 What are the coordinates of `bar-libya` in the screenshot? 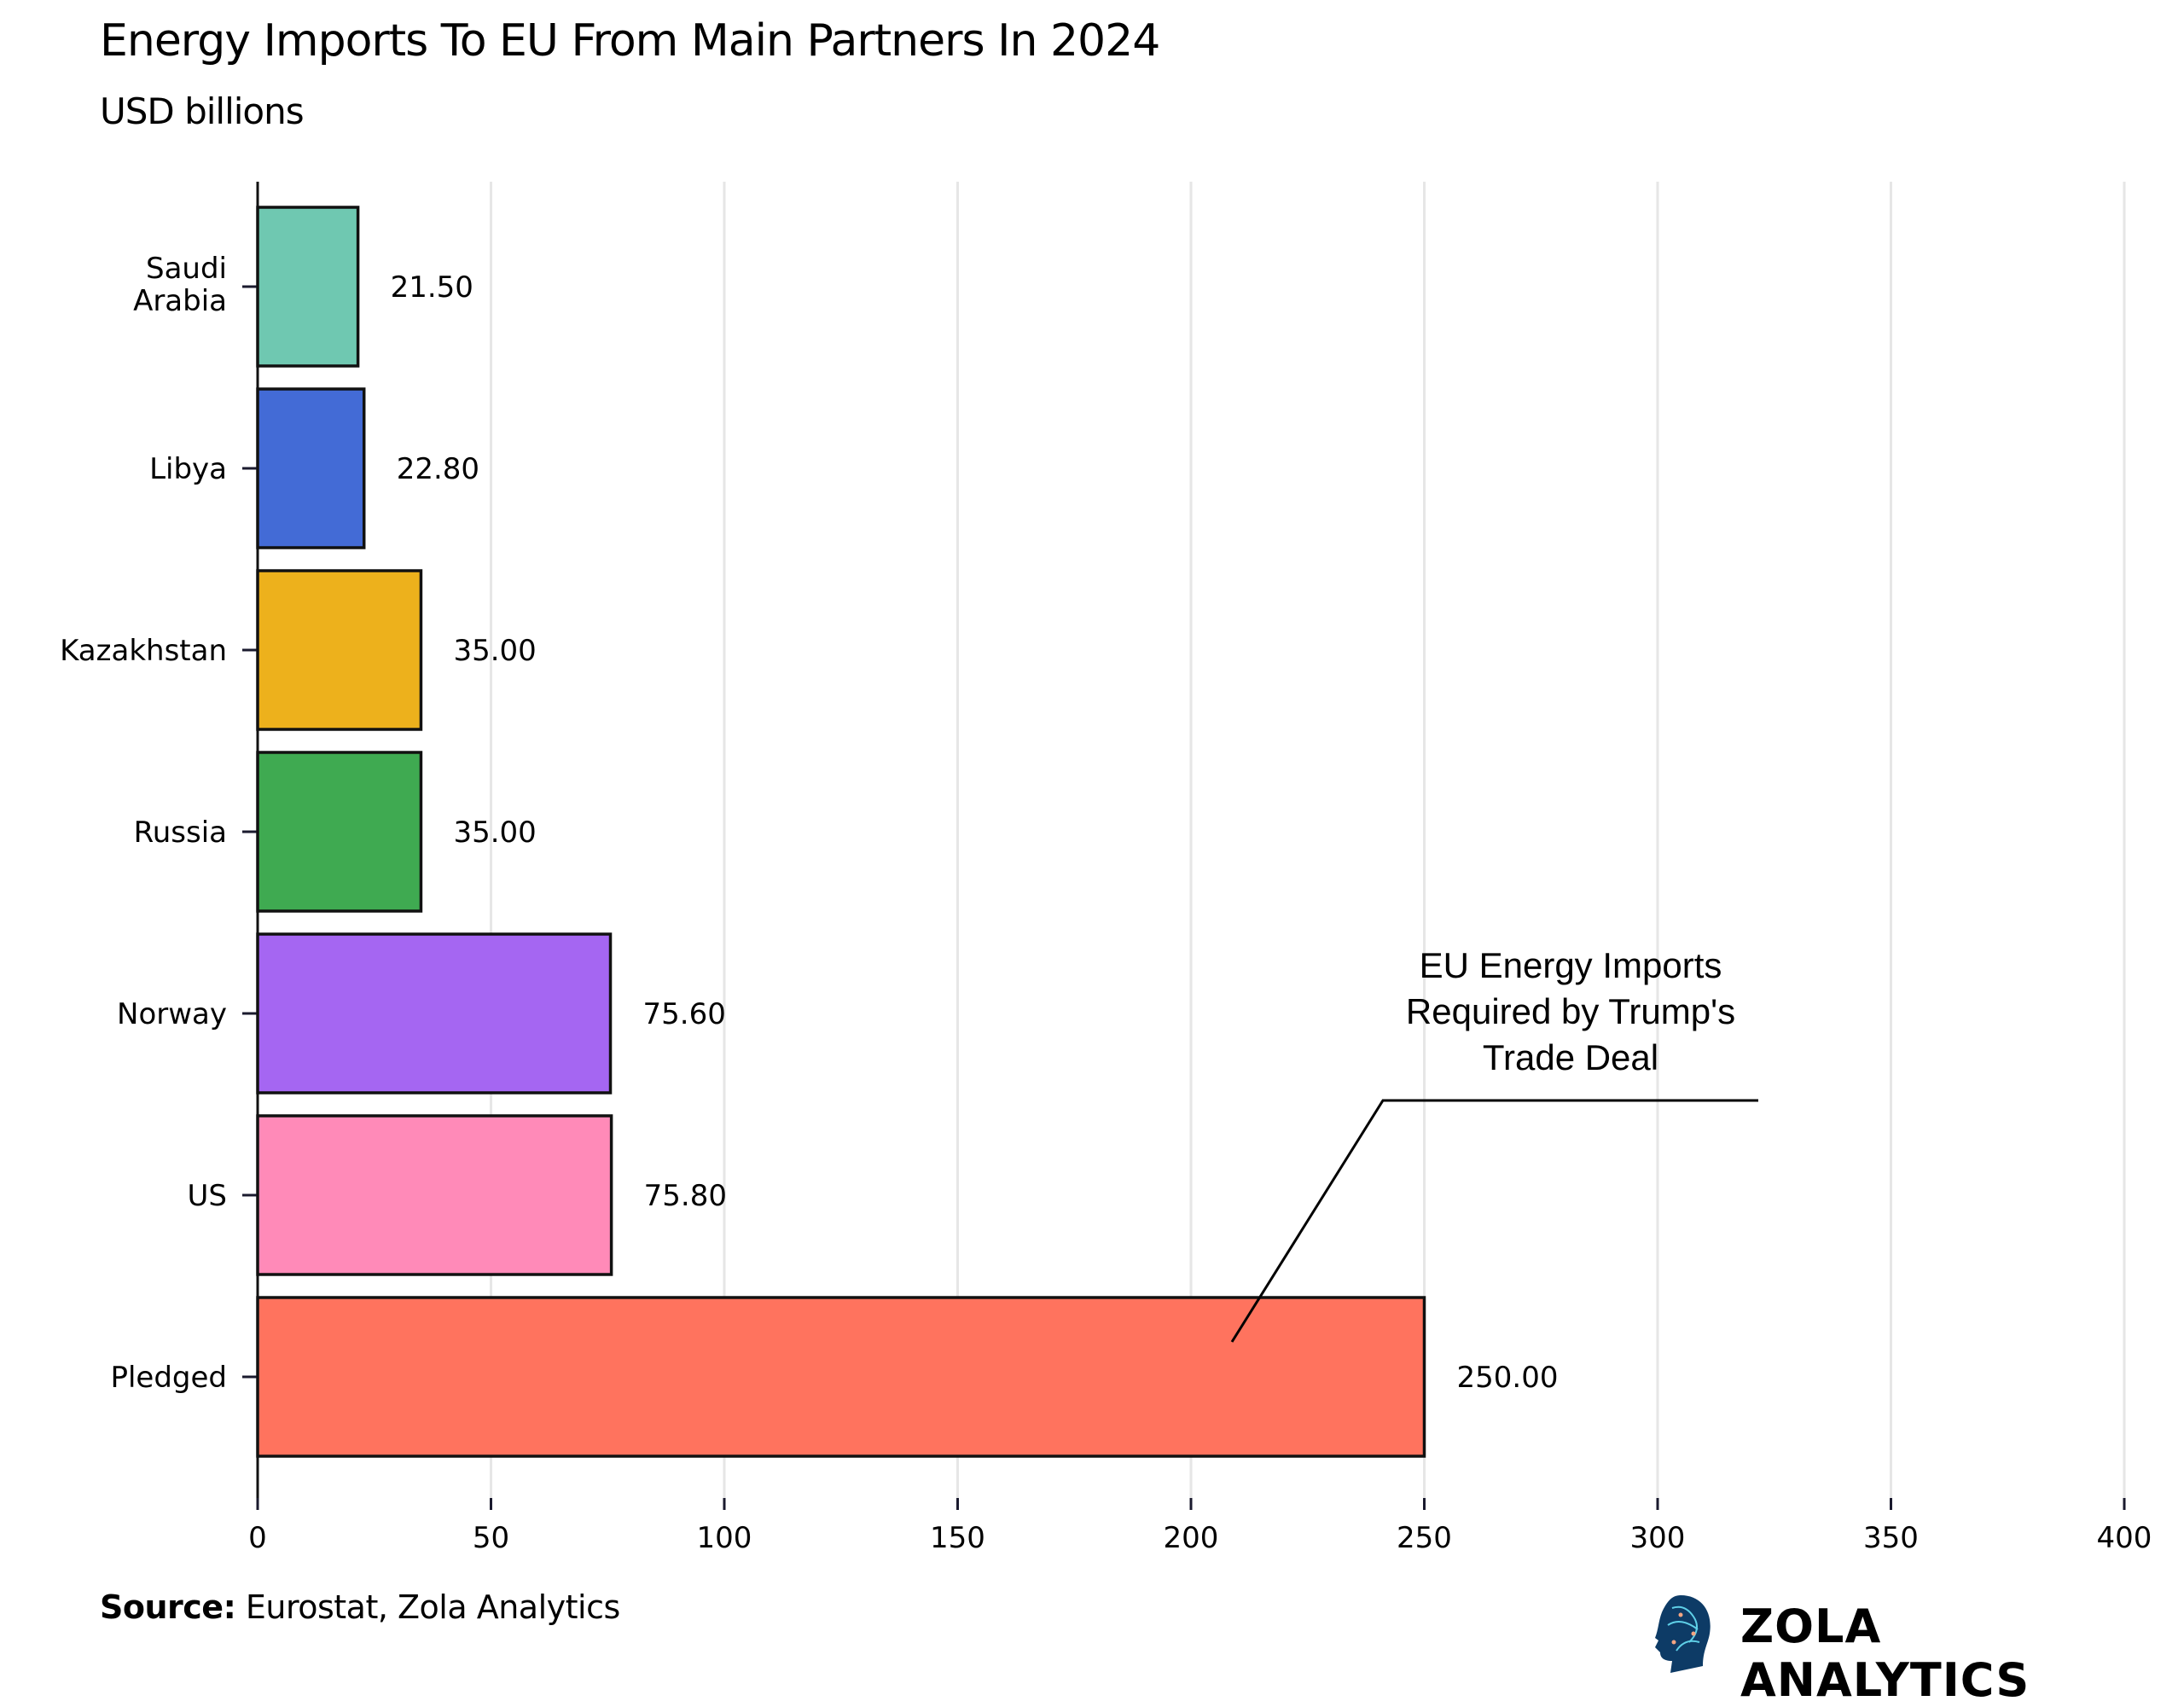 It's located at (311, 468).